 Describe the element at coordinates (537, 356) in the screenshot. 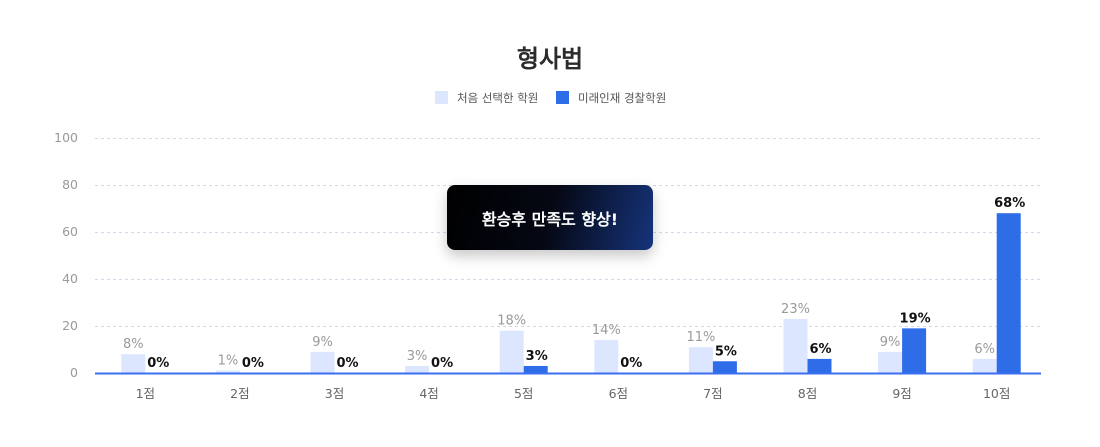

I see `data-label-series-2: 3%` at that location.